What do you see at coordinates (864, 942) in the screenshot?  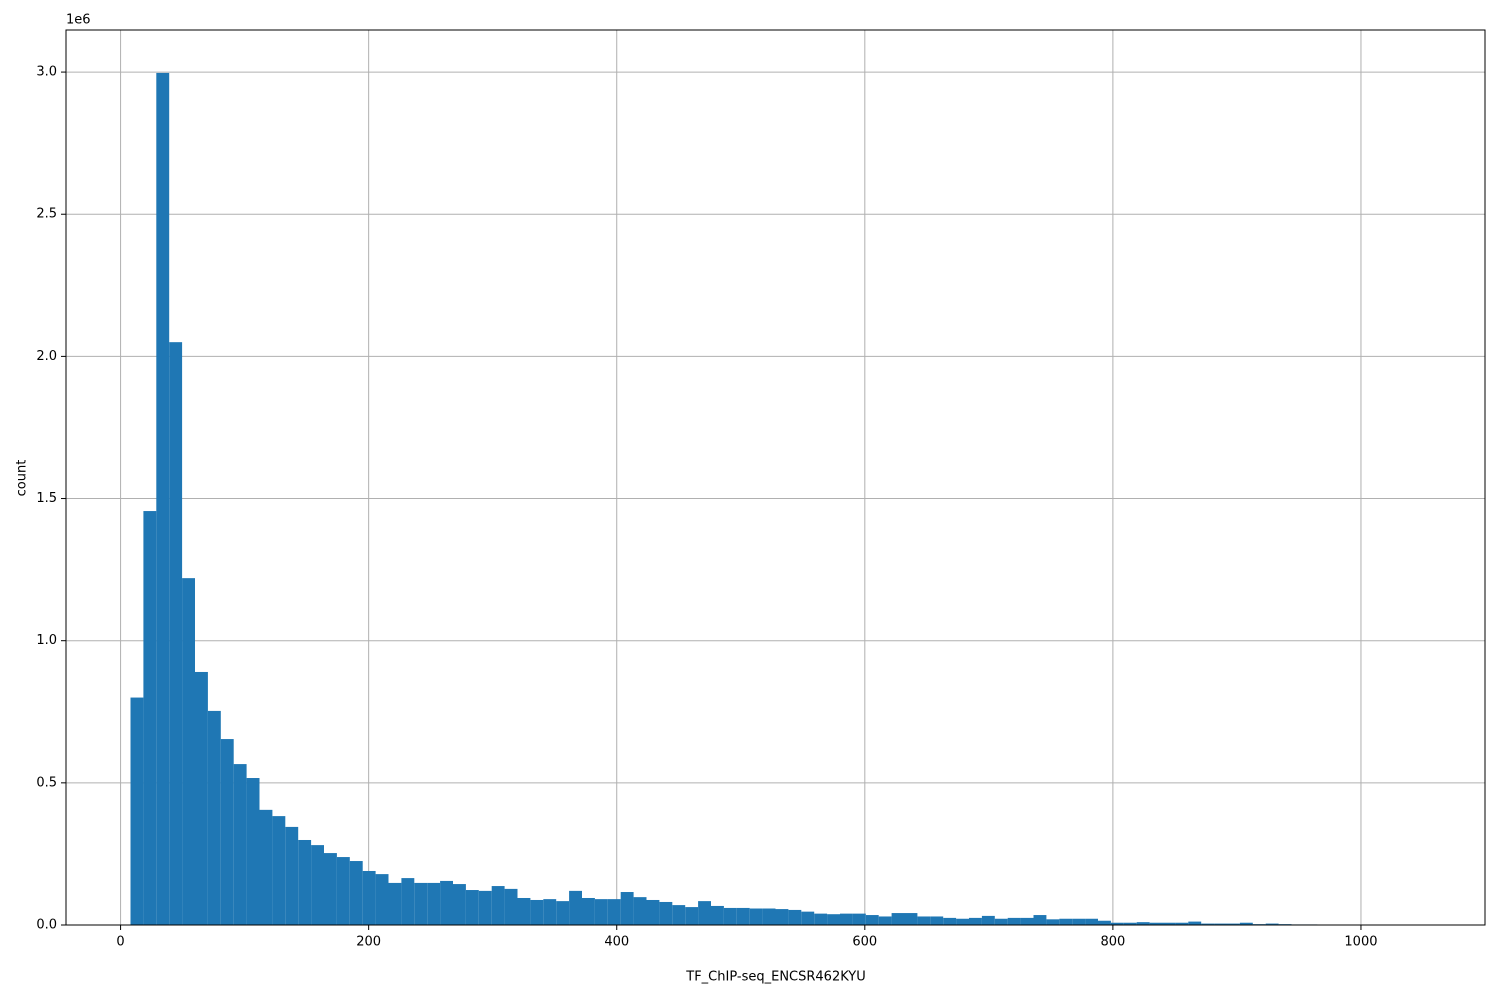 I see `x-tick-label: 600` at bounding box center [864, 942].